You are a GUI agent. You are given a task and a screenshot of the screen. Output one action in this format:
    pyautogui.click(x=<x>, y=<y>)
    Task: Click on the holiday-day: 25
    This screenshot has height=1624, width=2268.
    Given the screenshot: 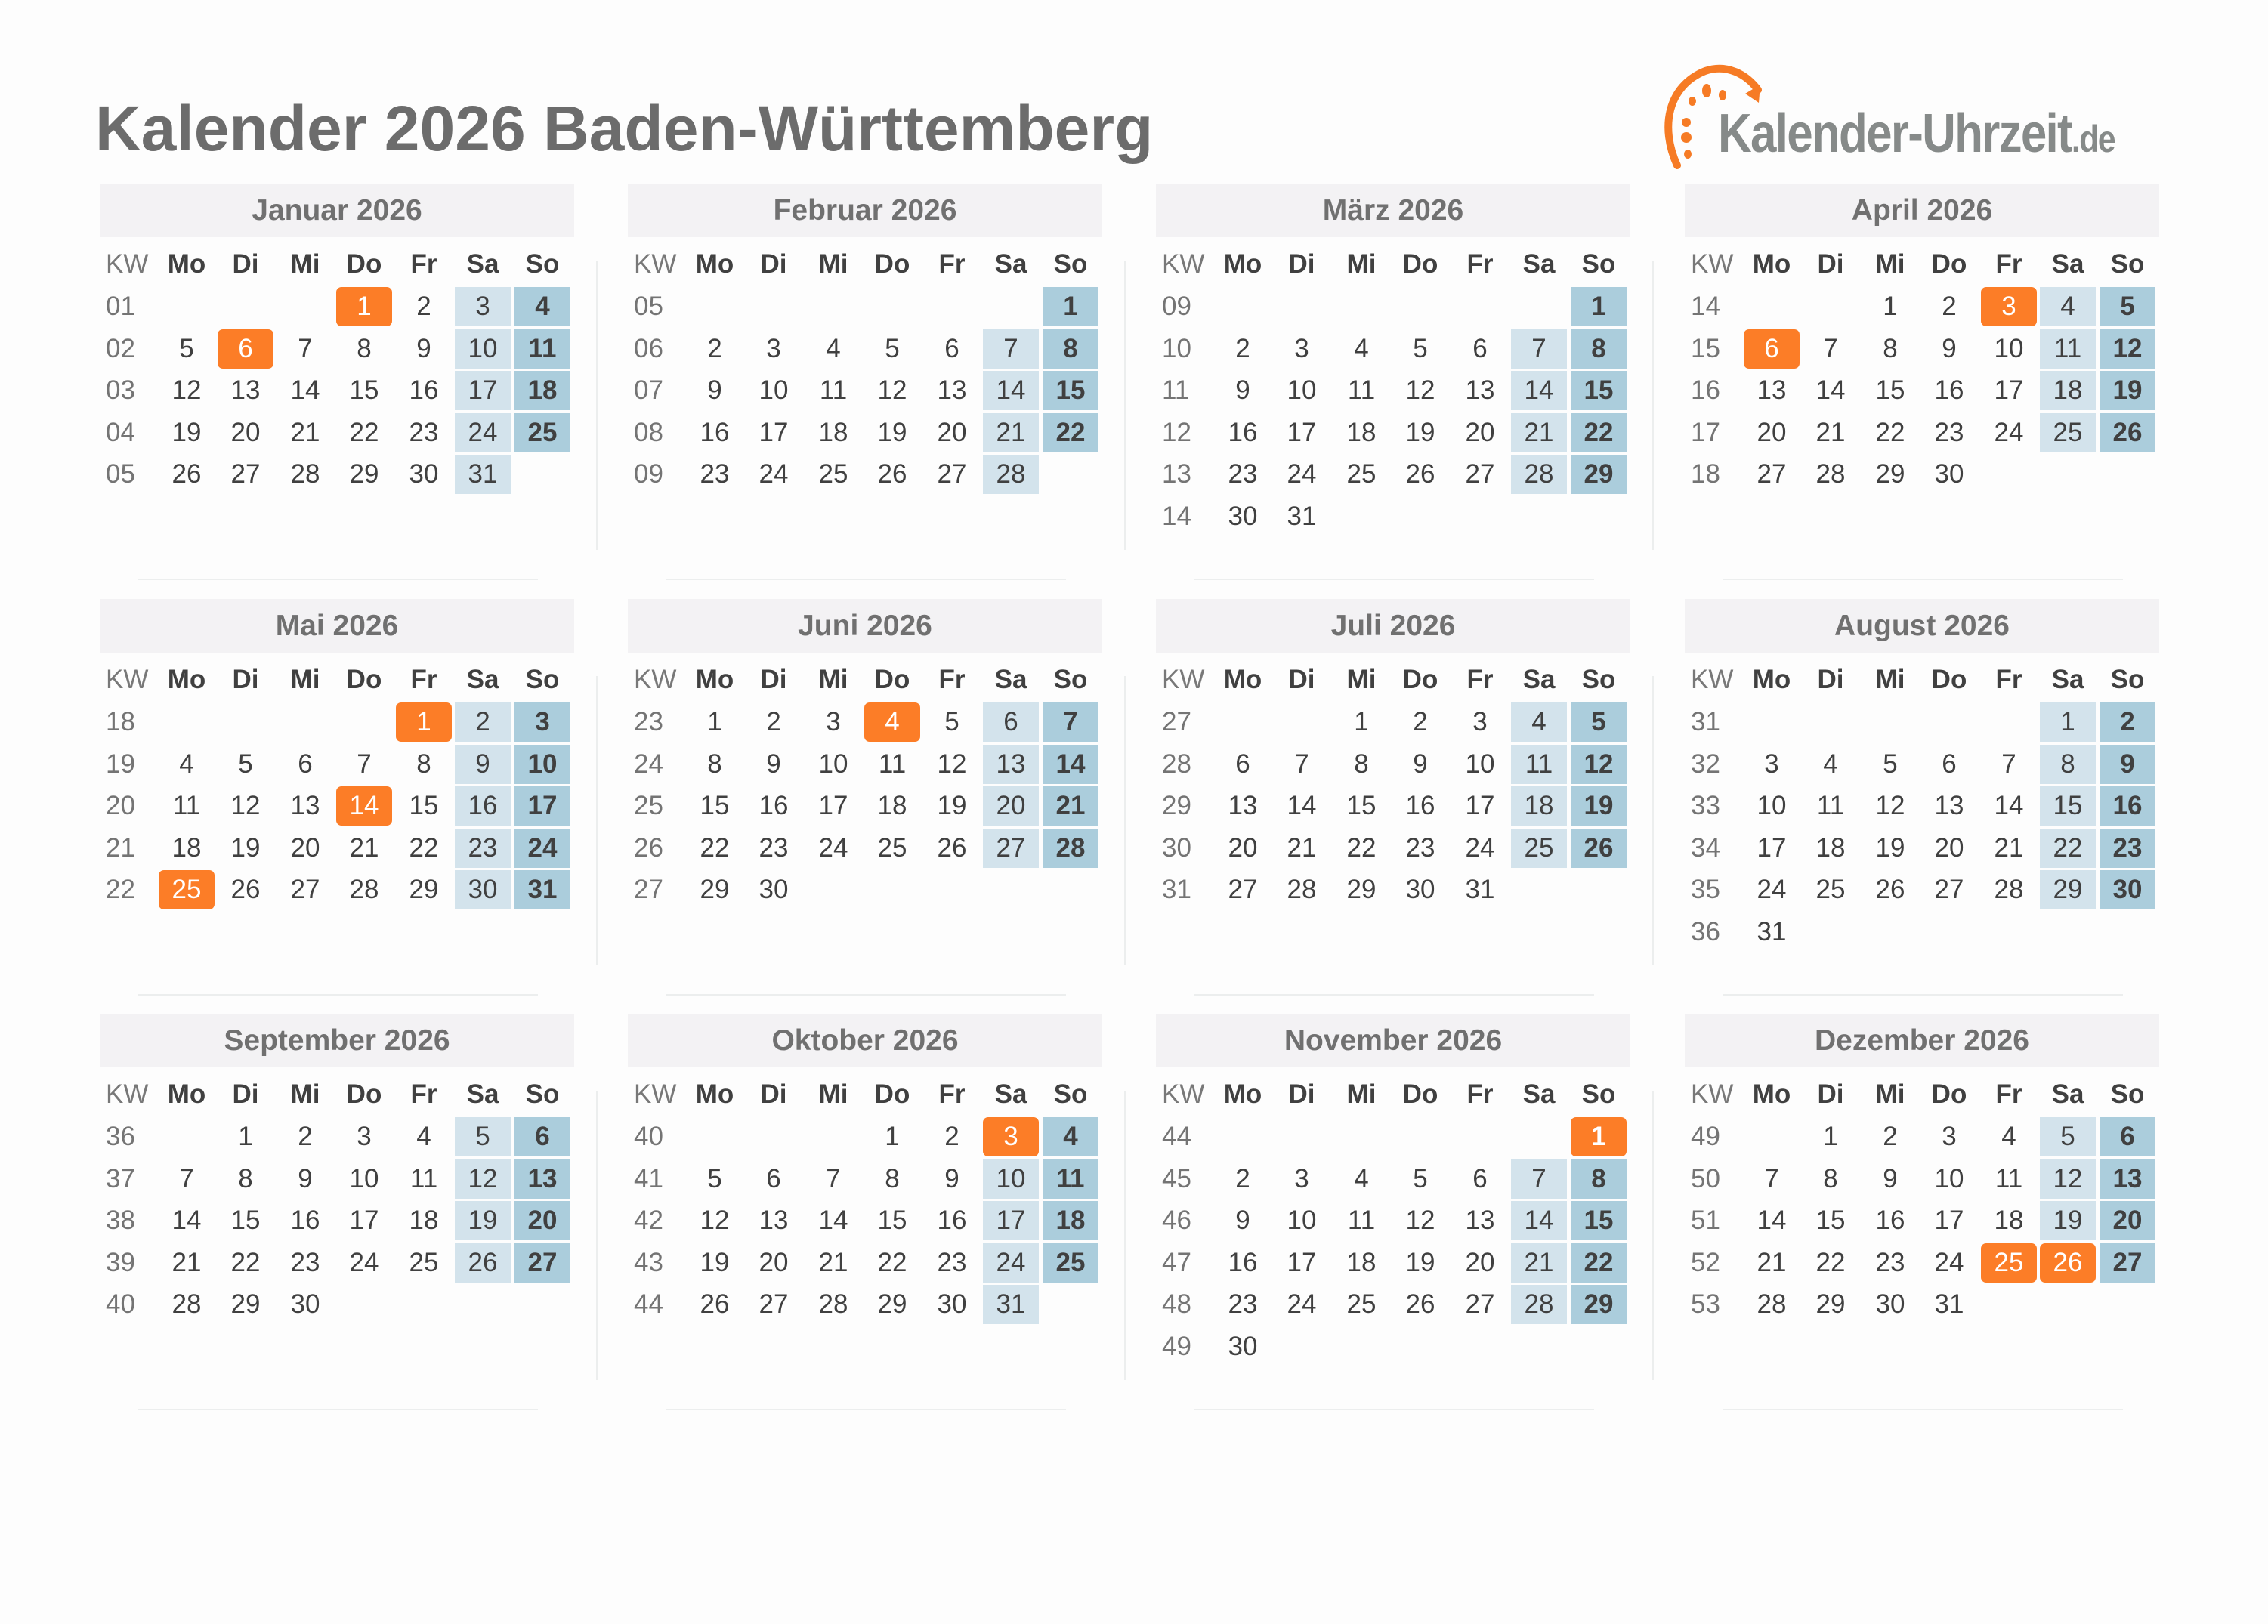 What is the action you would take?
    pyautogui.click(x=2009, y=1263)
    